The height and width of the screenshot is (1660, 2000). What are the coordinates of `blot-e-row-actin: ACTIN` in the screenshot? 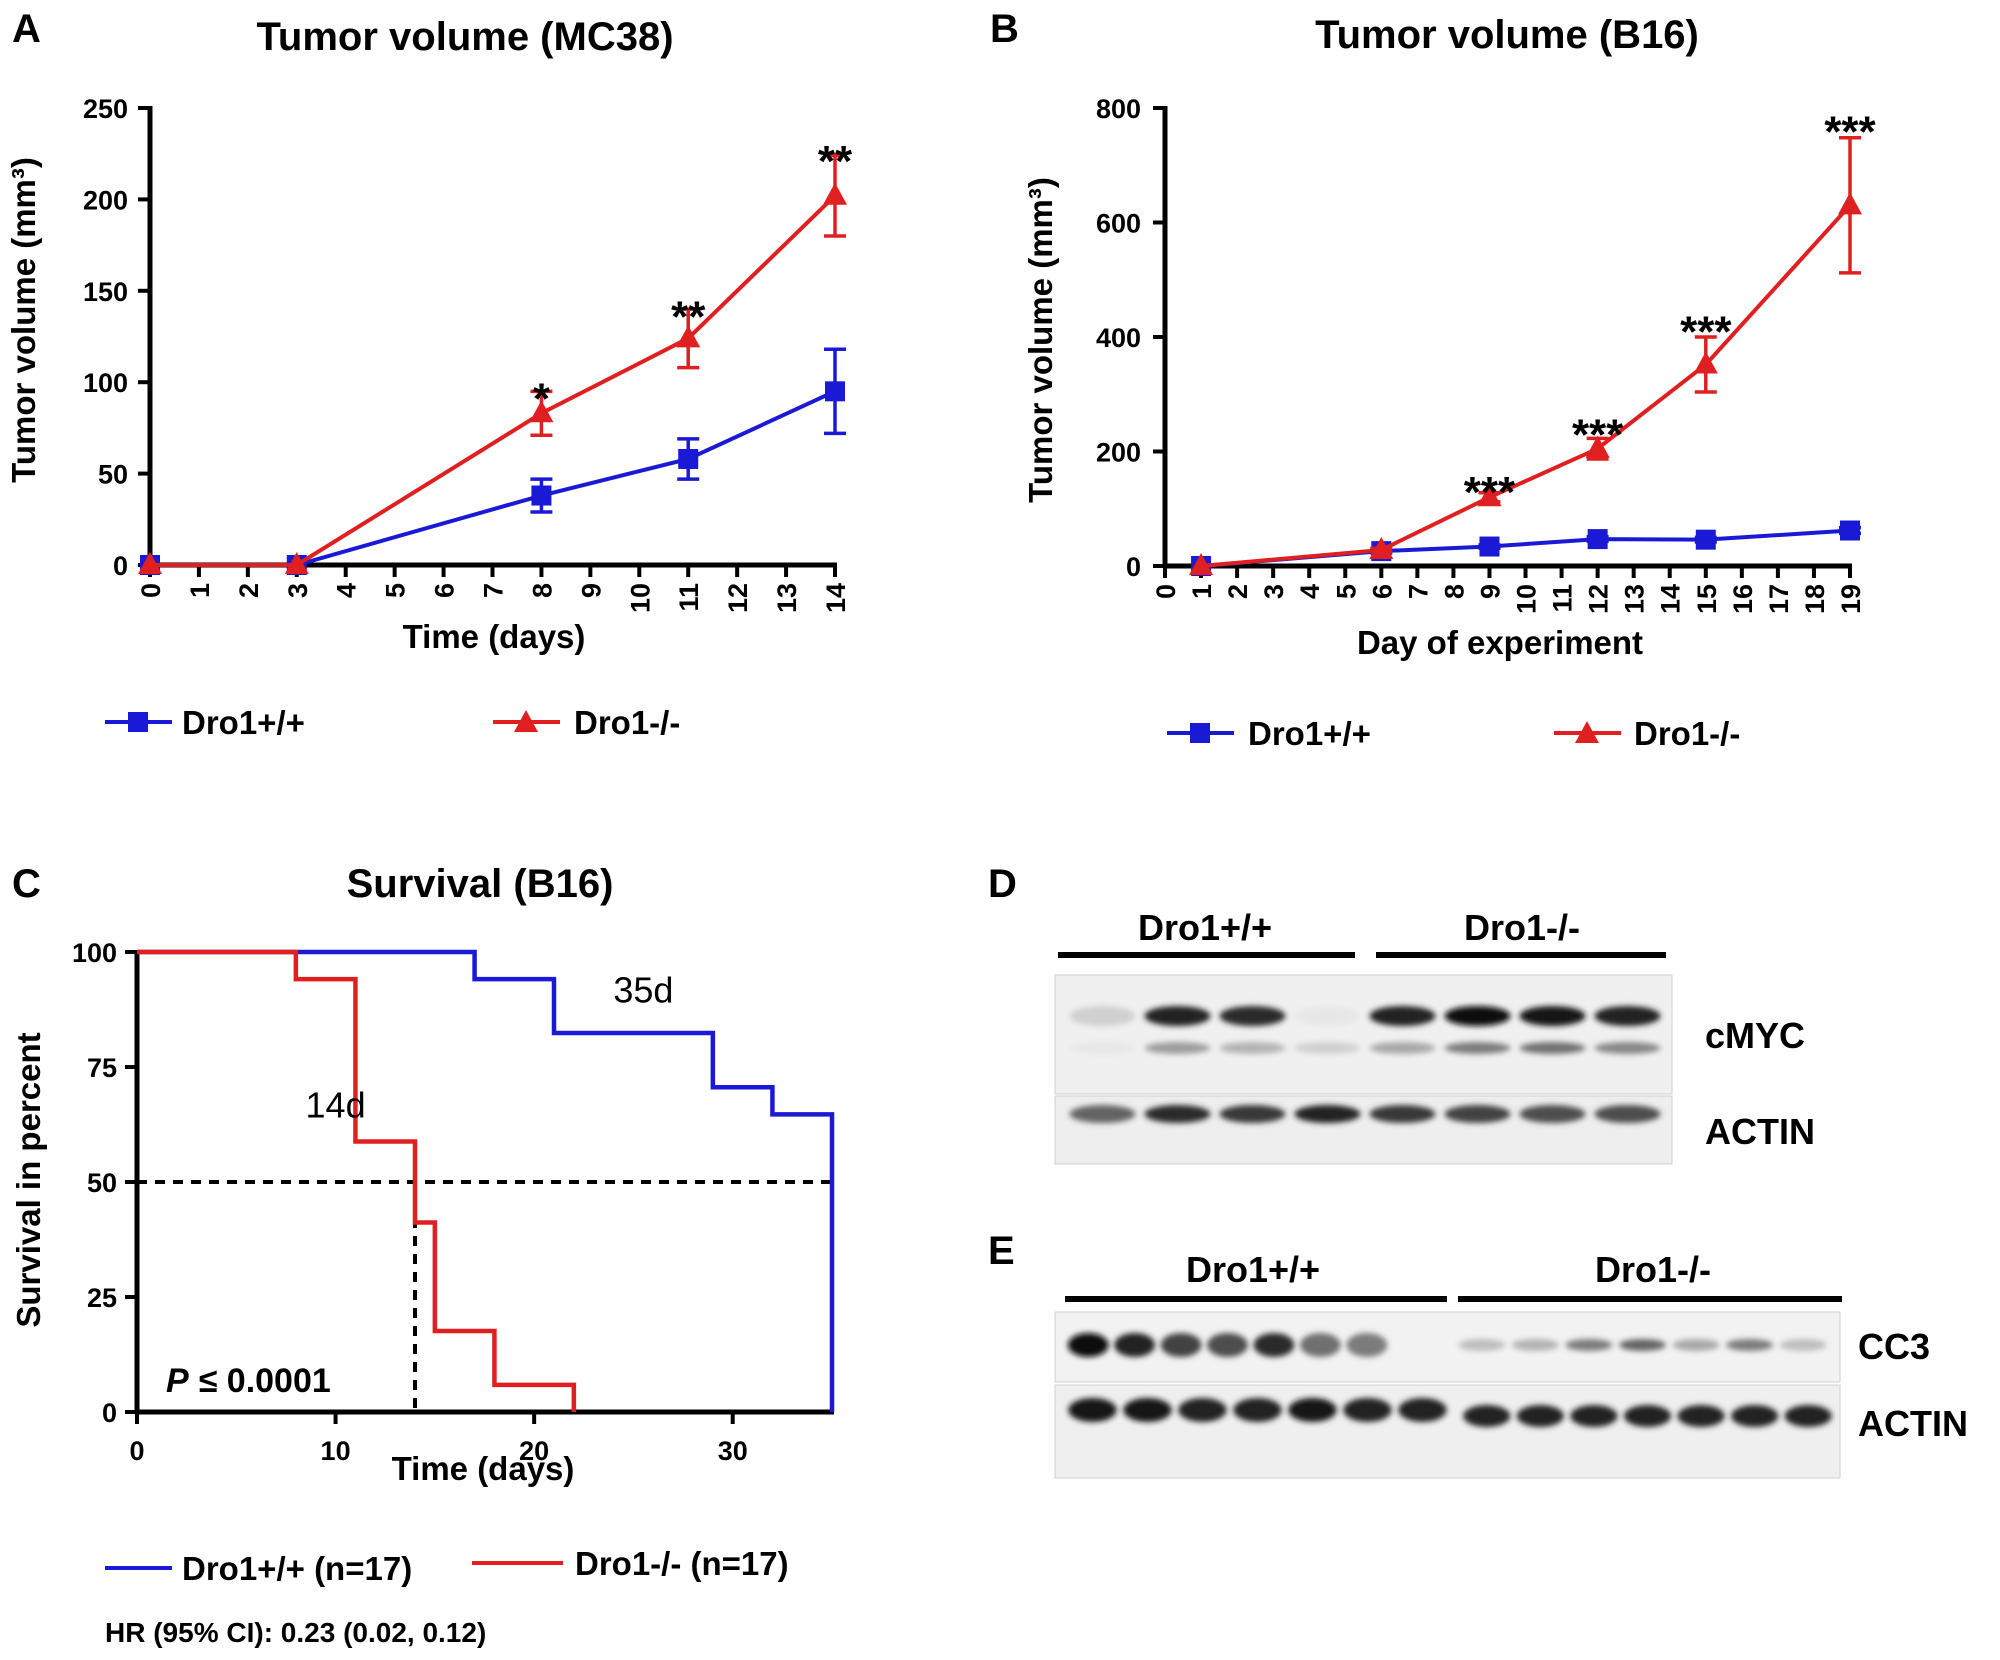 It's located at (1913, 1423).